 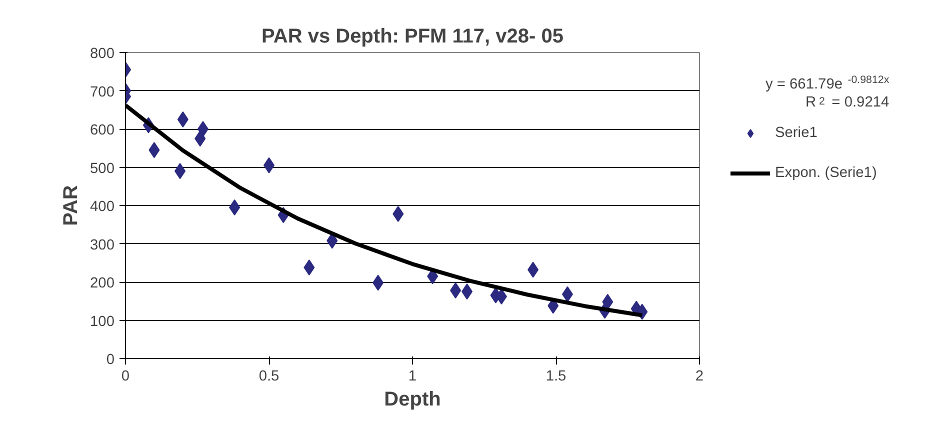 I want to click on legend-label: Serie1, so click(x=796, y=133).